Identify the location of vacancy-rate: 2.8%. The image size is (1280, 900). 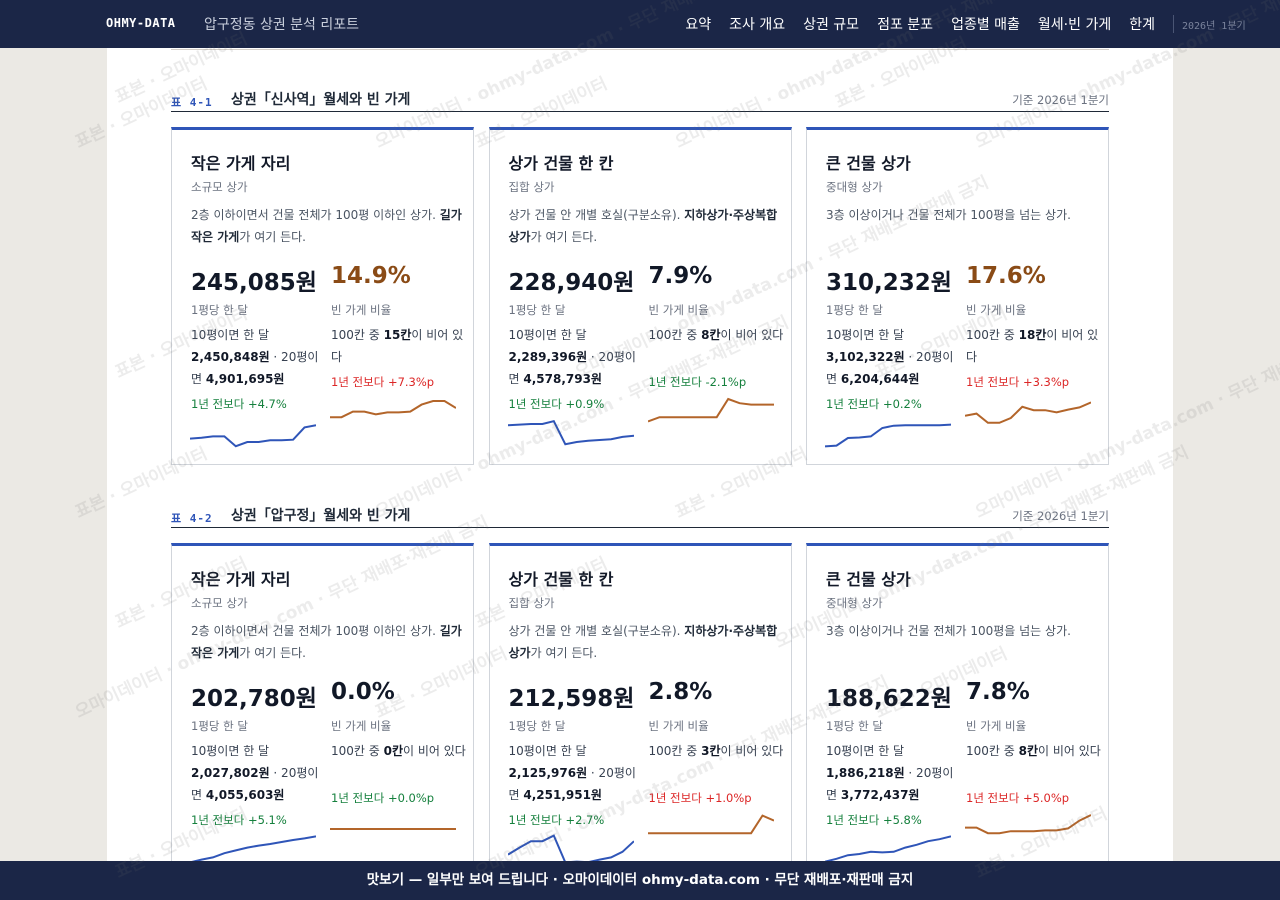
(680, 692).